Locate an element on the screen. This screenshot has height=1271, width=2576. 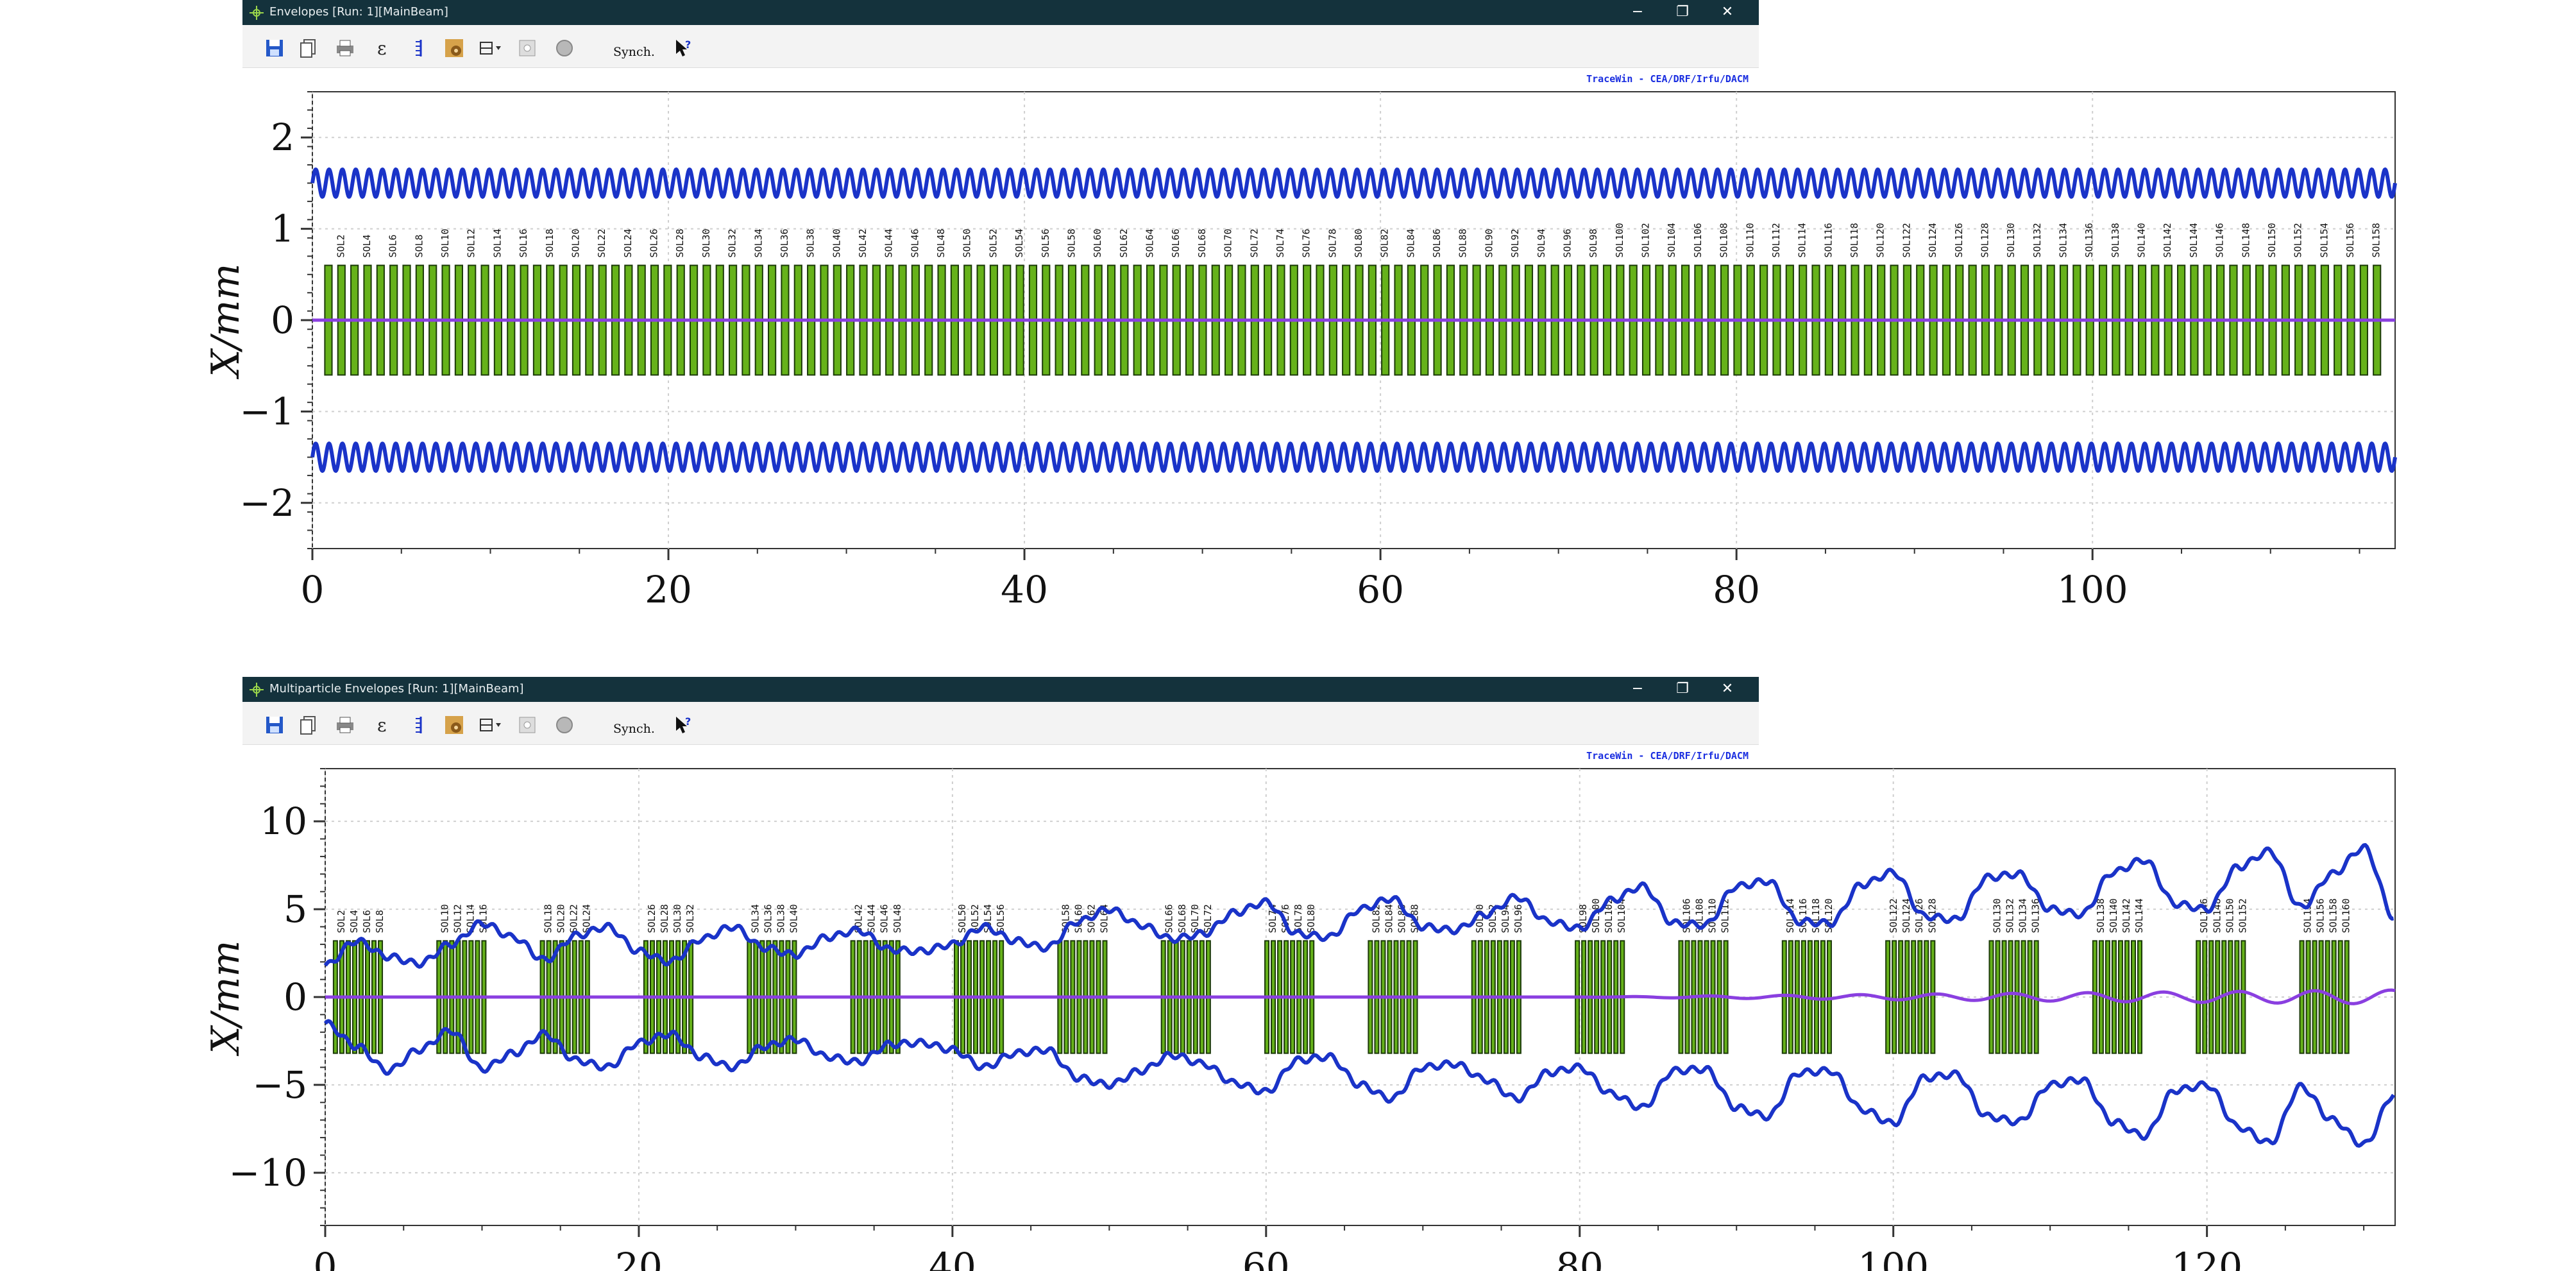
solenoid-label: SOL102 is located at coordinates (1646, 240).